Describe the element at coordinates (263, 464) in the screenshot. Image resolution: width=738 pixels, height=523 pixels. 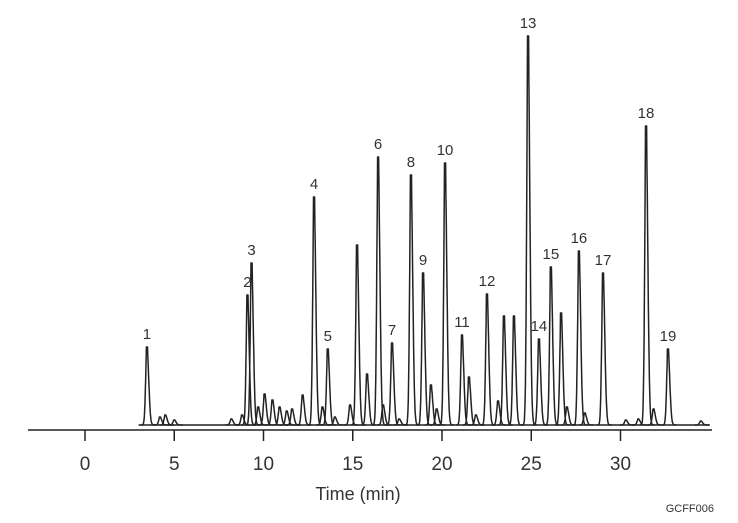
I see `x-tick-label: 10` at that location.